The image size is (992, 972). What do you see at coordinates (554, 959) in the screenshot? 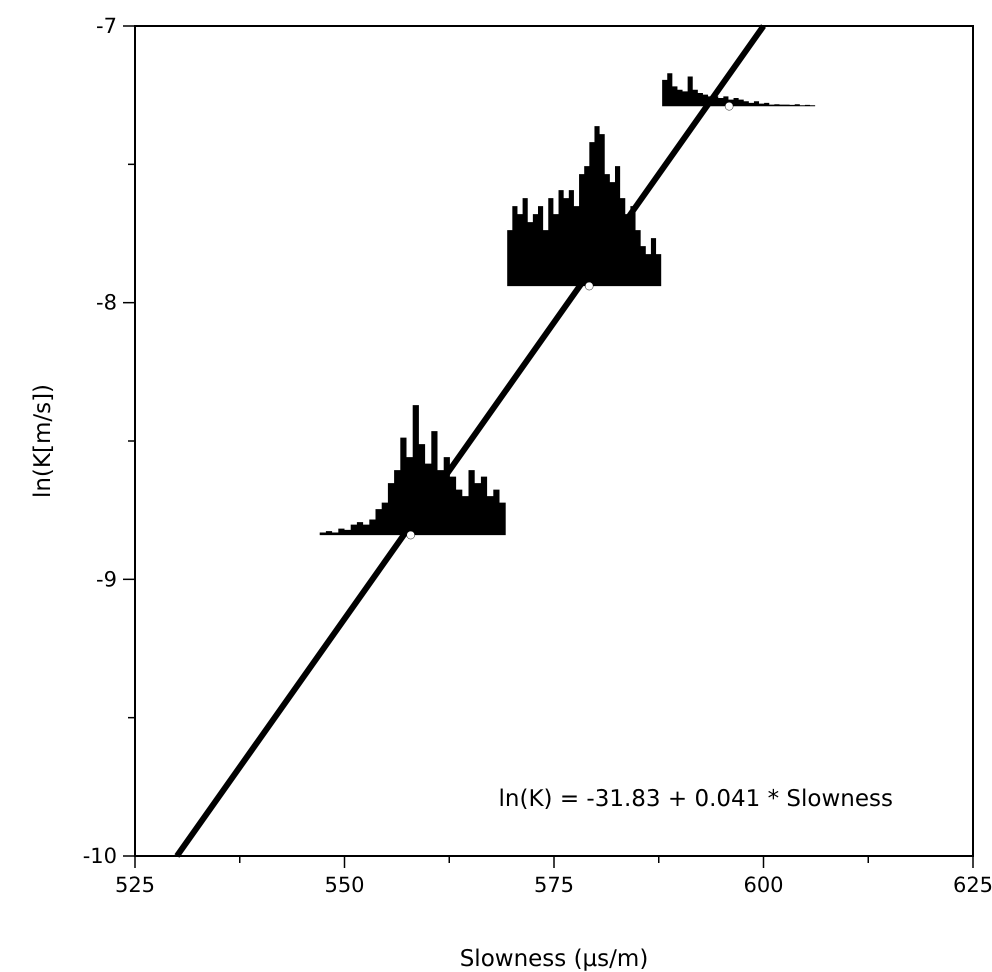
I see `x-axis-title: Slowness (µs/m)` at bounding box center [554, 959].